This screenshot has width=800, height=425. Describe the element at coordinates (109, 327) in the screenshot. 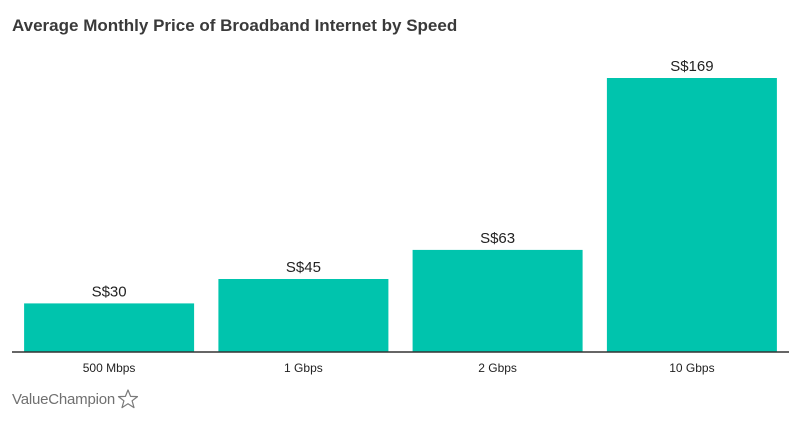

I see `bar-500-mbps` at that location.